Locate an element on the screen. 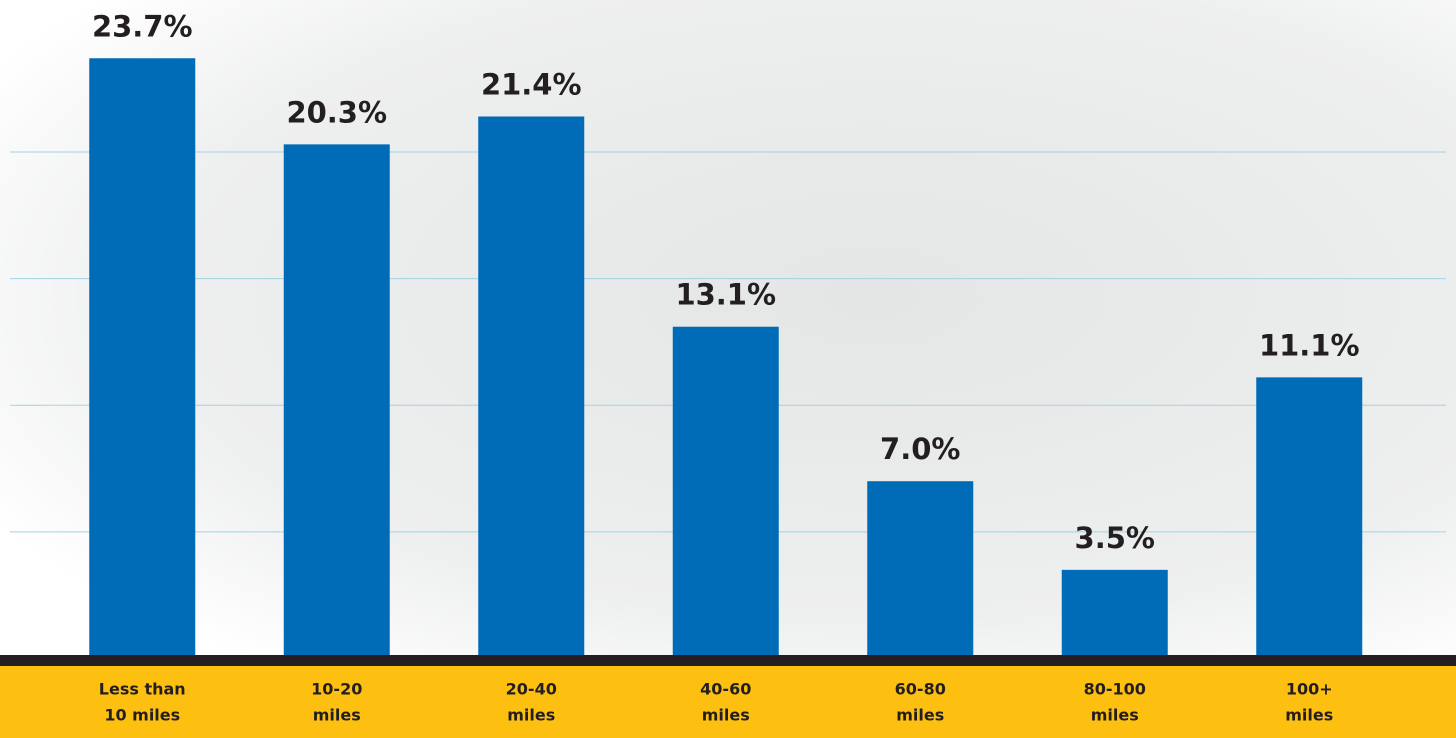  x-tick-label: 20-40 is located at coordinates (531, 689).